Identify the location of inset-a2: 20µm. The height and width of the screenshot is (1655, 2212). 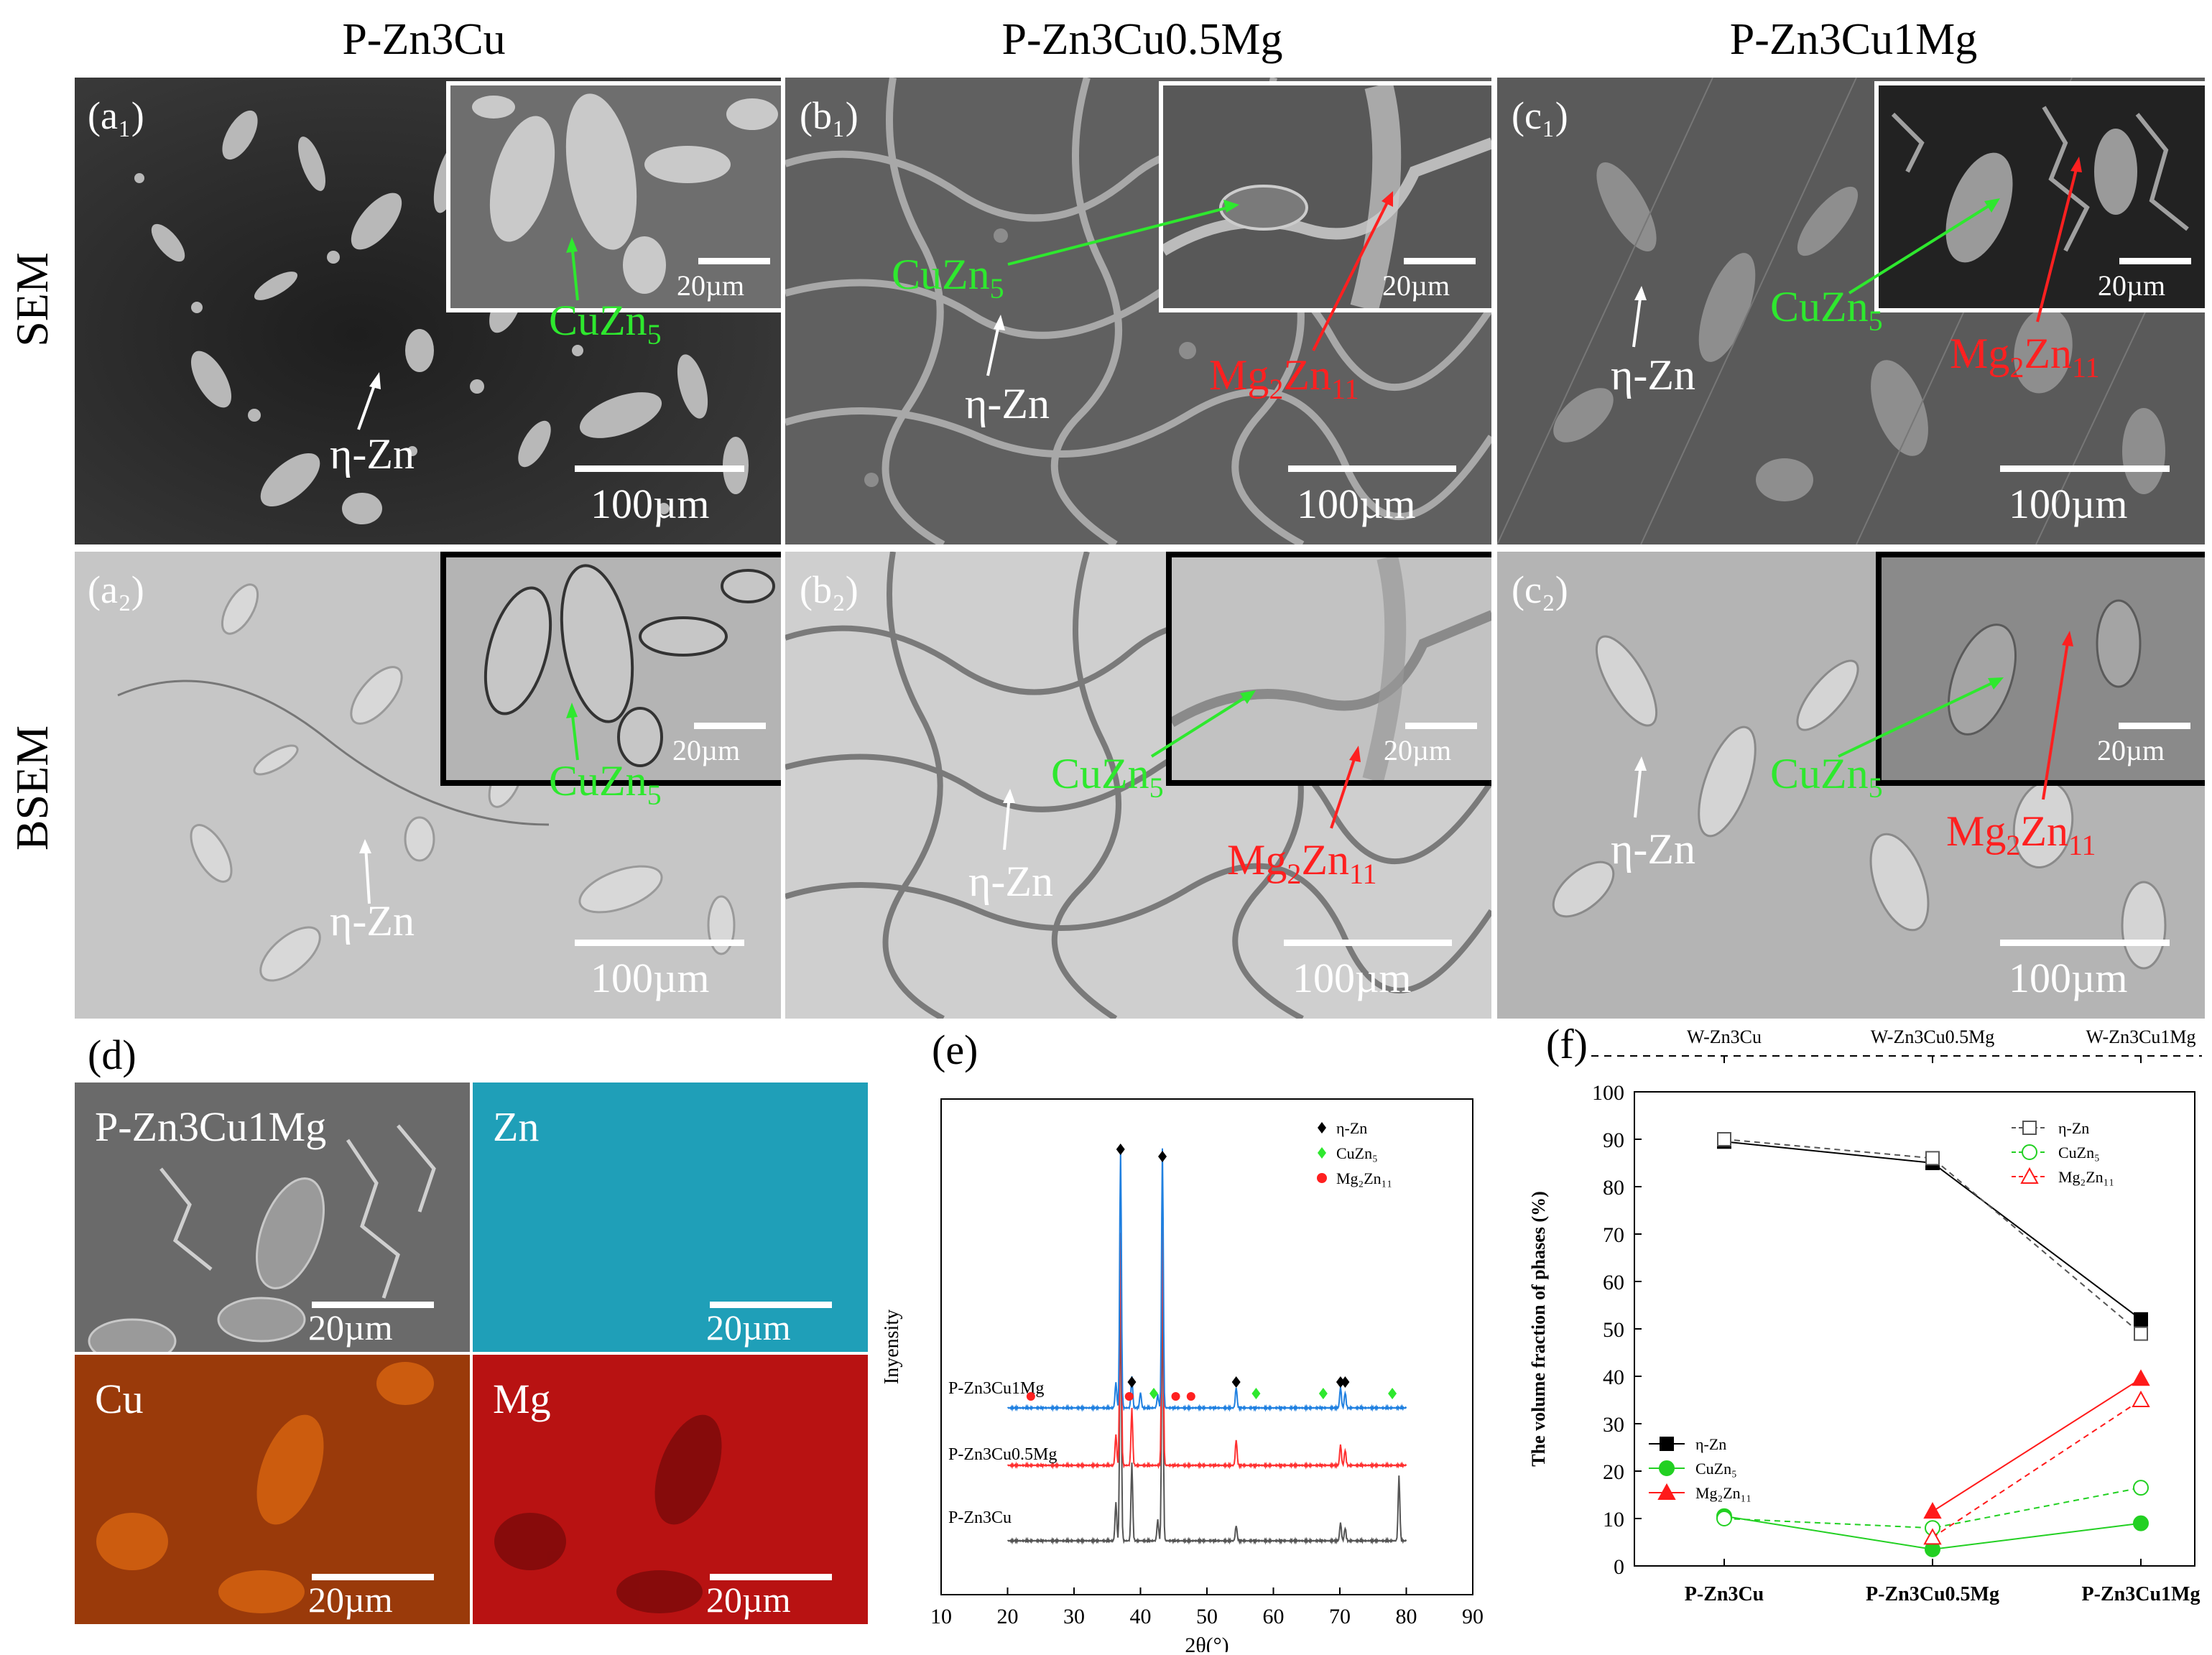
(610, 669).